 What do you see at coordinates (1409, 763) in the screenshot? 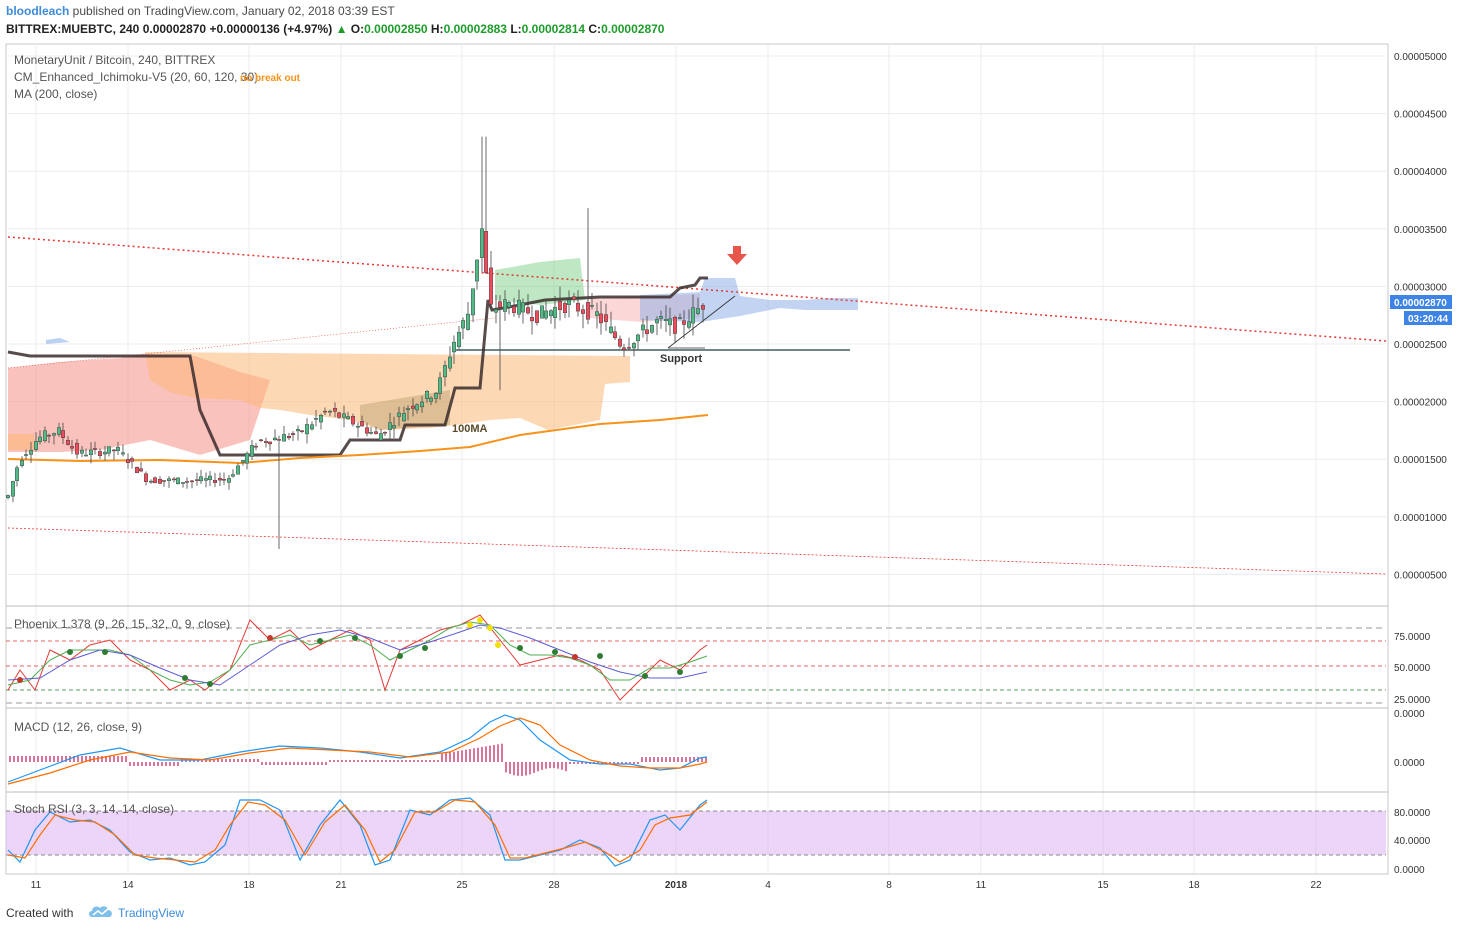
I see `macd-tick-zero: 0.0000` at bounding box center [1409, 763].